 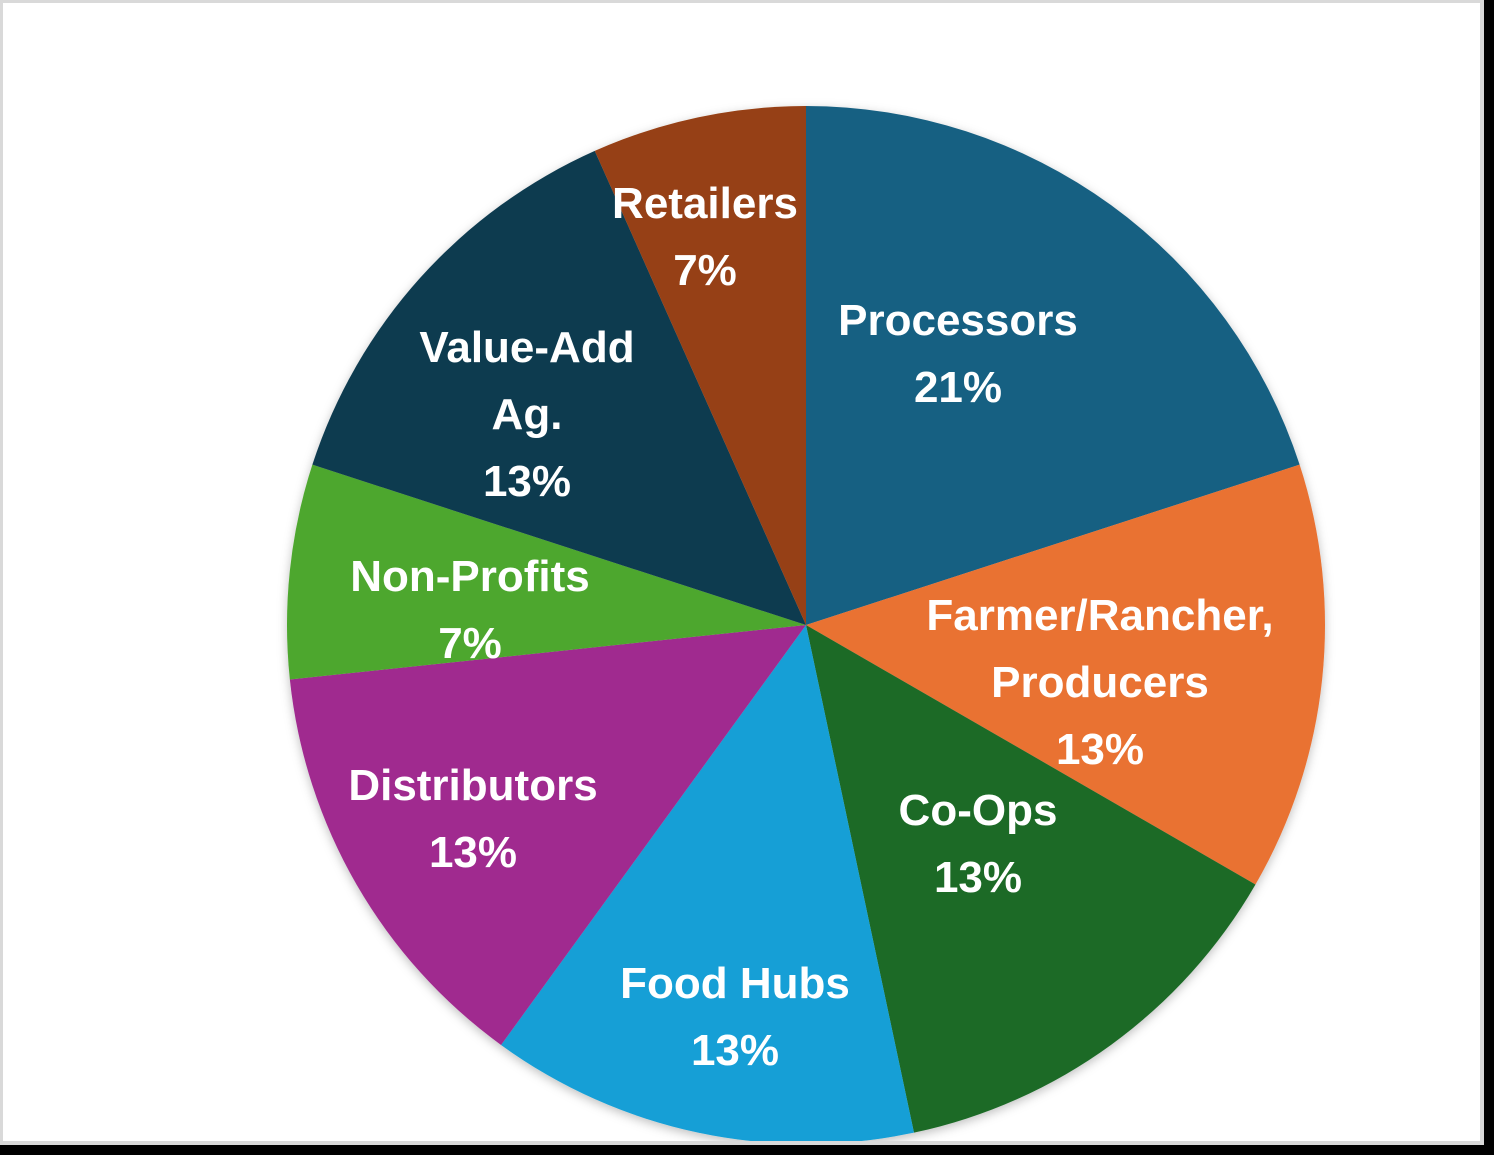 I want to click on pie-slice-processors, so click(x=1053, y=365).